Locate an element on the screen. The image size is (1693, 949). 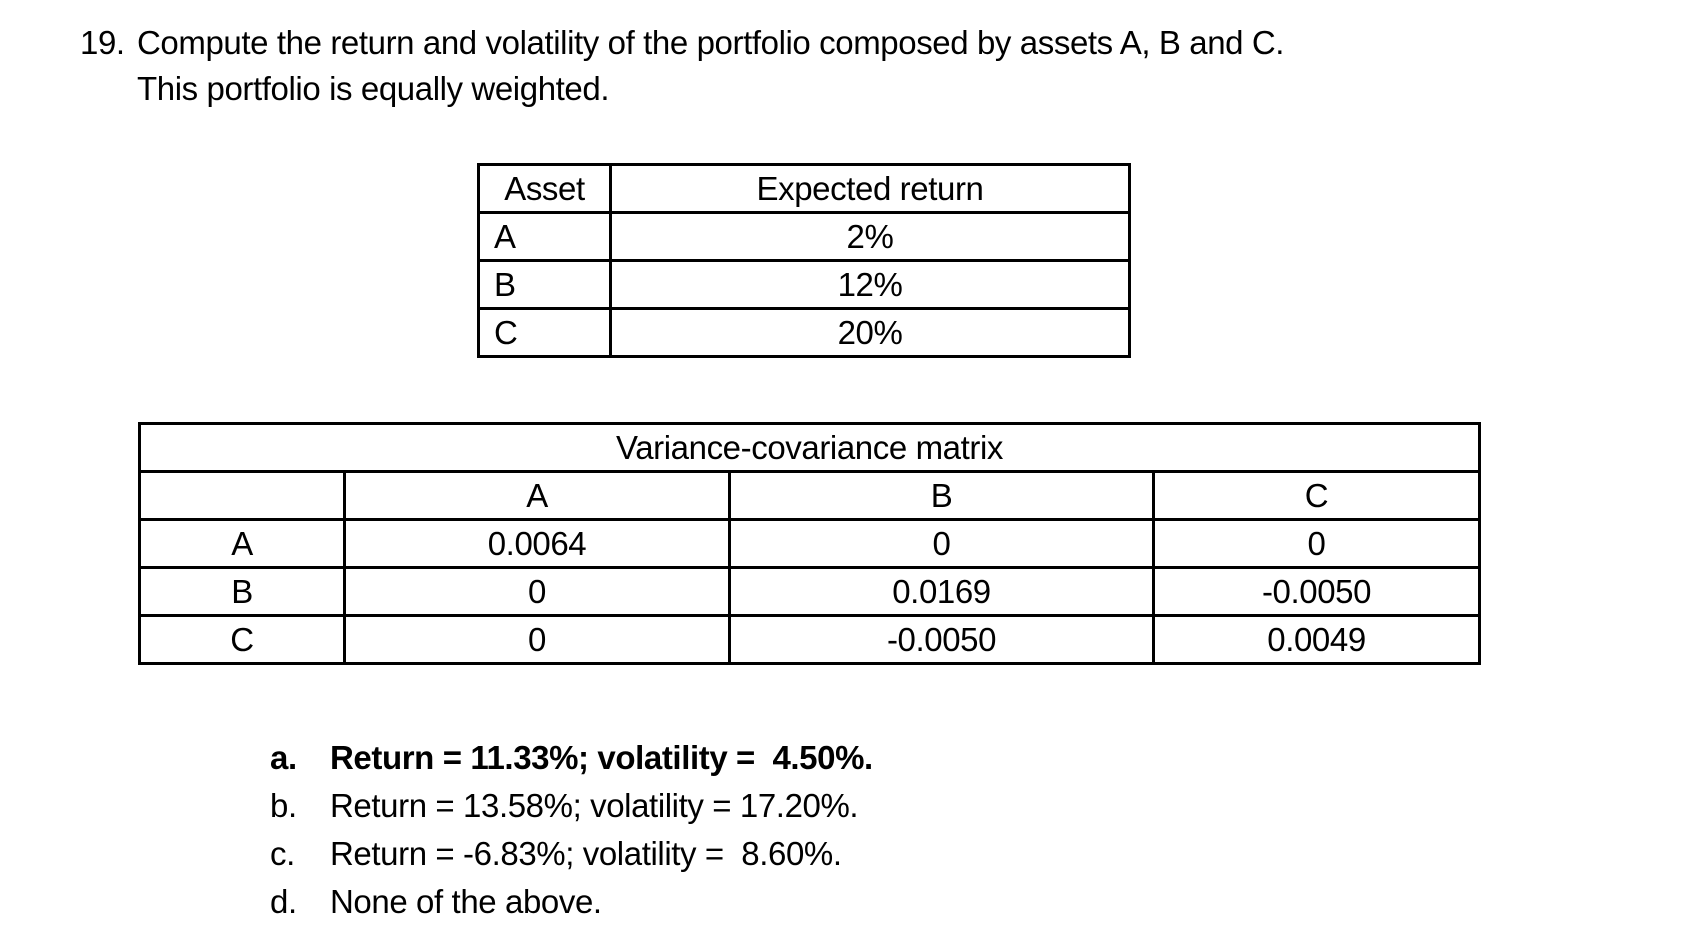
covariance-title-row: Variance-covariance matrix is located at coordinates (809, 447).